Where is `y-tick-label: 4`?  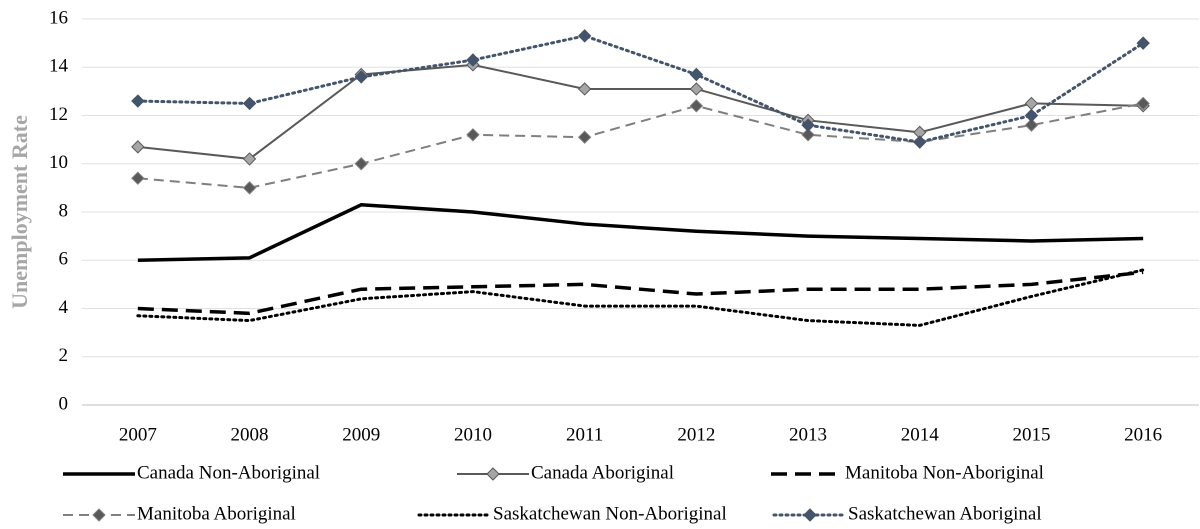
y-tick-label: 4 is located at coordinates (64, 307).